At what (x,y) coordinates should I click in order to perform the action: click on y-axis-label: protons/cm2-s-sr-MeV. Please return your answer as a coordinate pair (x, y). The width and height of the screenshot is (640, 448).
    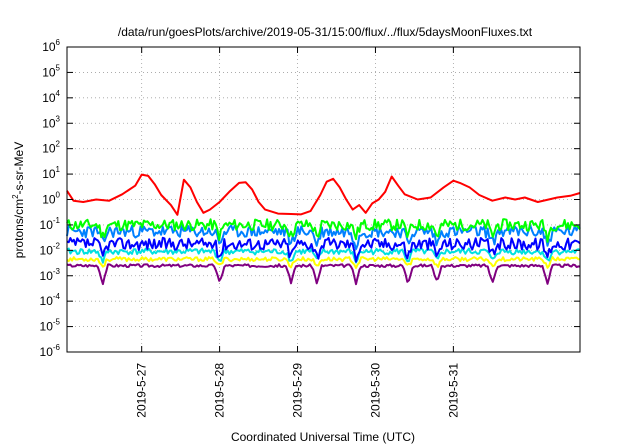
    Looking at the image, I should click on (18, 200).